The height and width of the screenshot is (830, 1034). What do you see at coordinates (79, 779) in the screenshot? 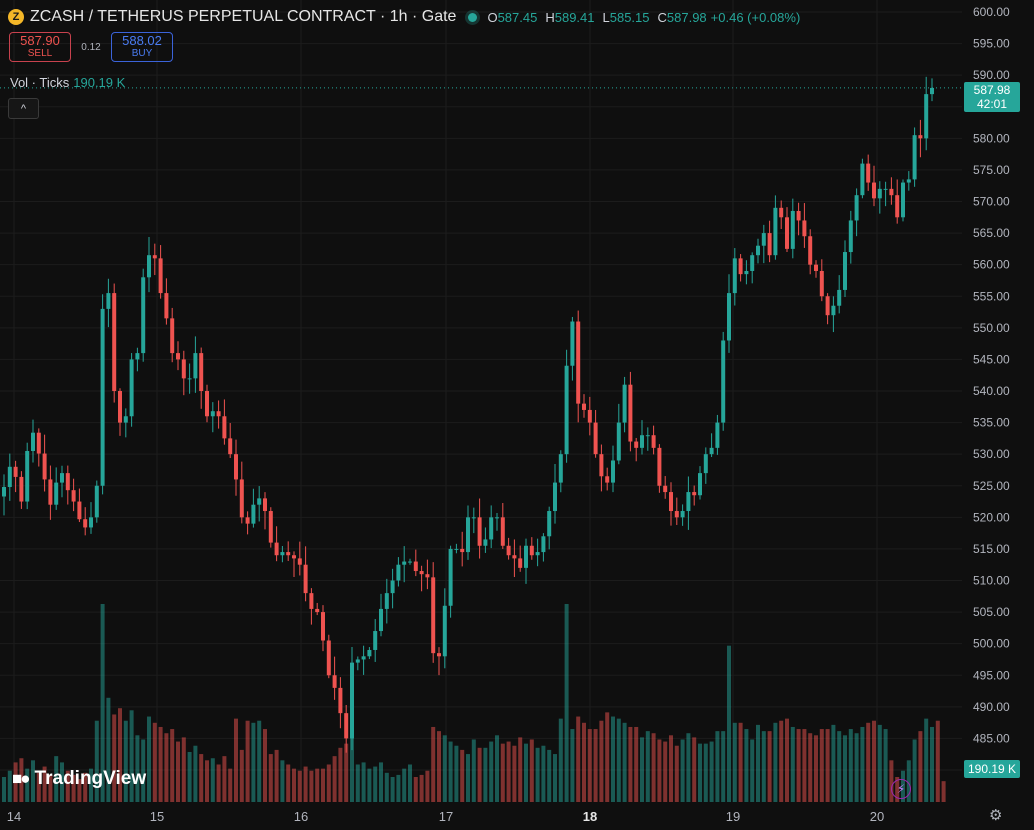
I see `tradingview-logo: ■● TradingView` at bounding box center [79, 779].